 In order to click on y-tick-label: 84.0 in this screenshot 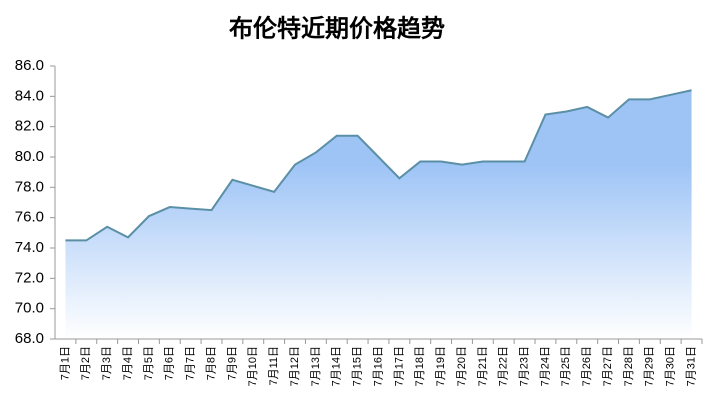, I will do `click(29, 95)`.